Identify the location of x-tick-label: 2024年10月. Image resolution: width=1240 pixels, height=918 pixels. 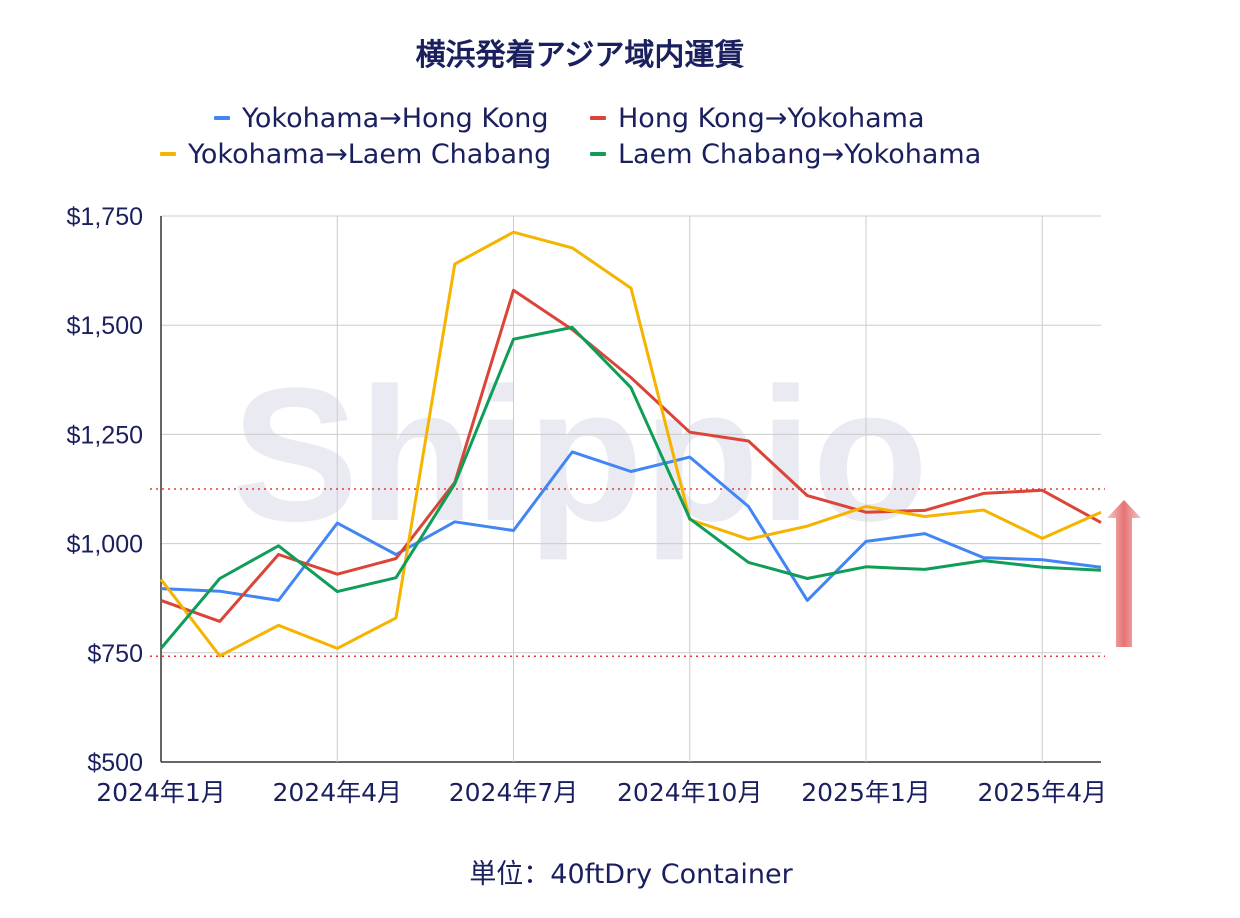
(689, 792).